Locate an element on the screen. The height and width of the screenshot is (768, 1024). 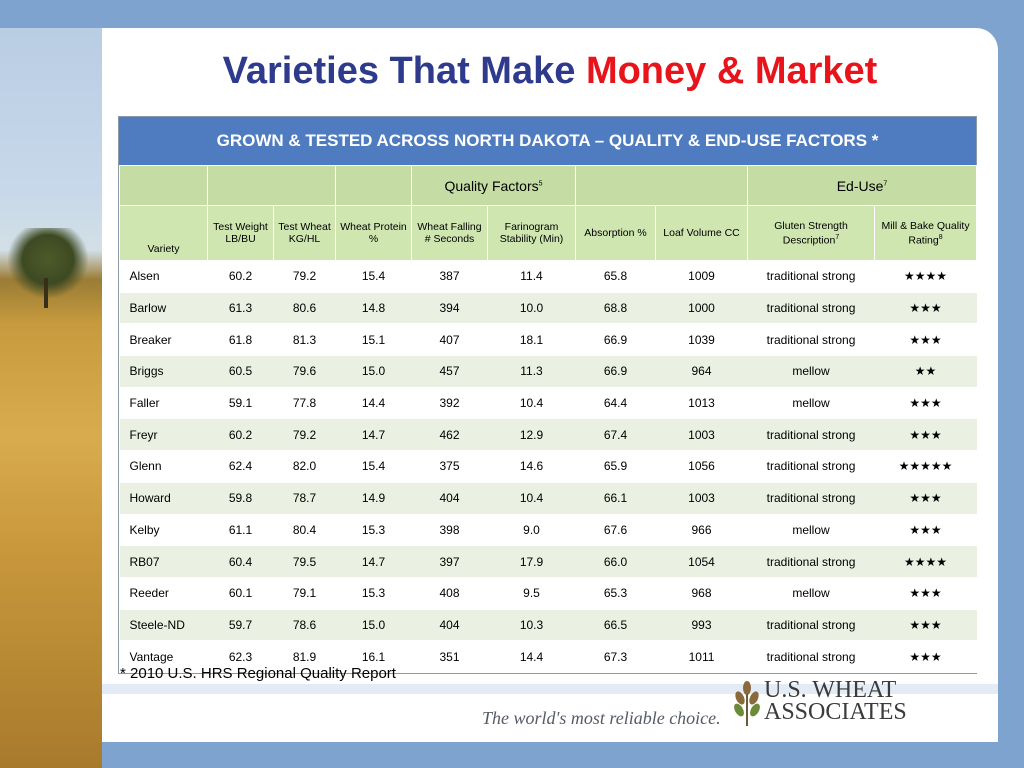
cell-protein: 16.1 is located at coordinates (373, 656).